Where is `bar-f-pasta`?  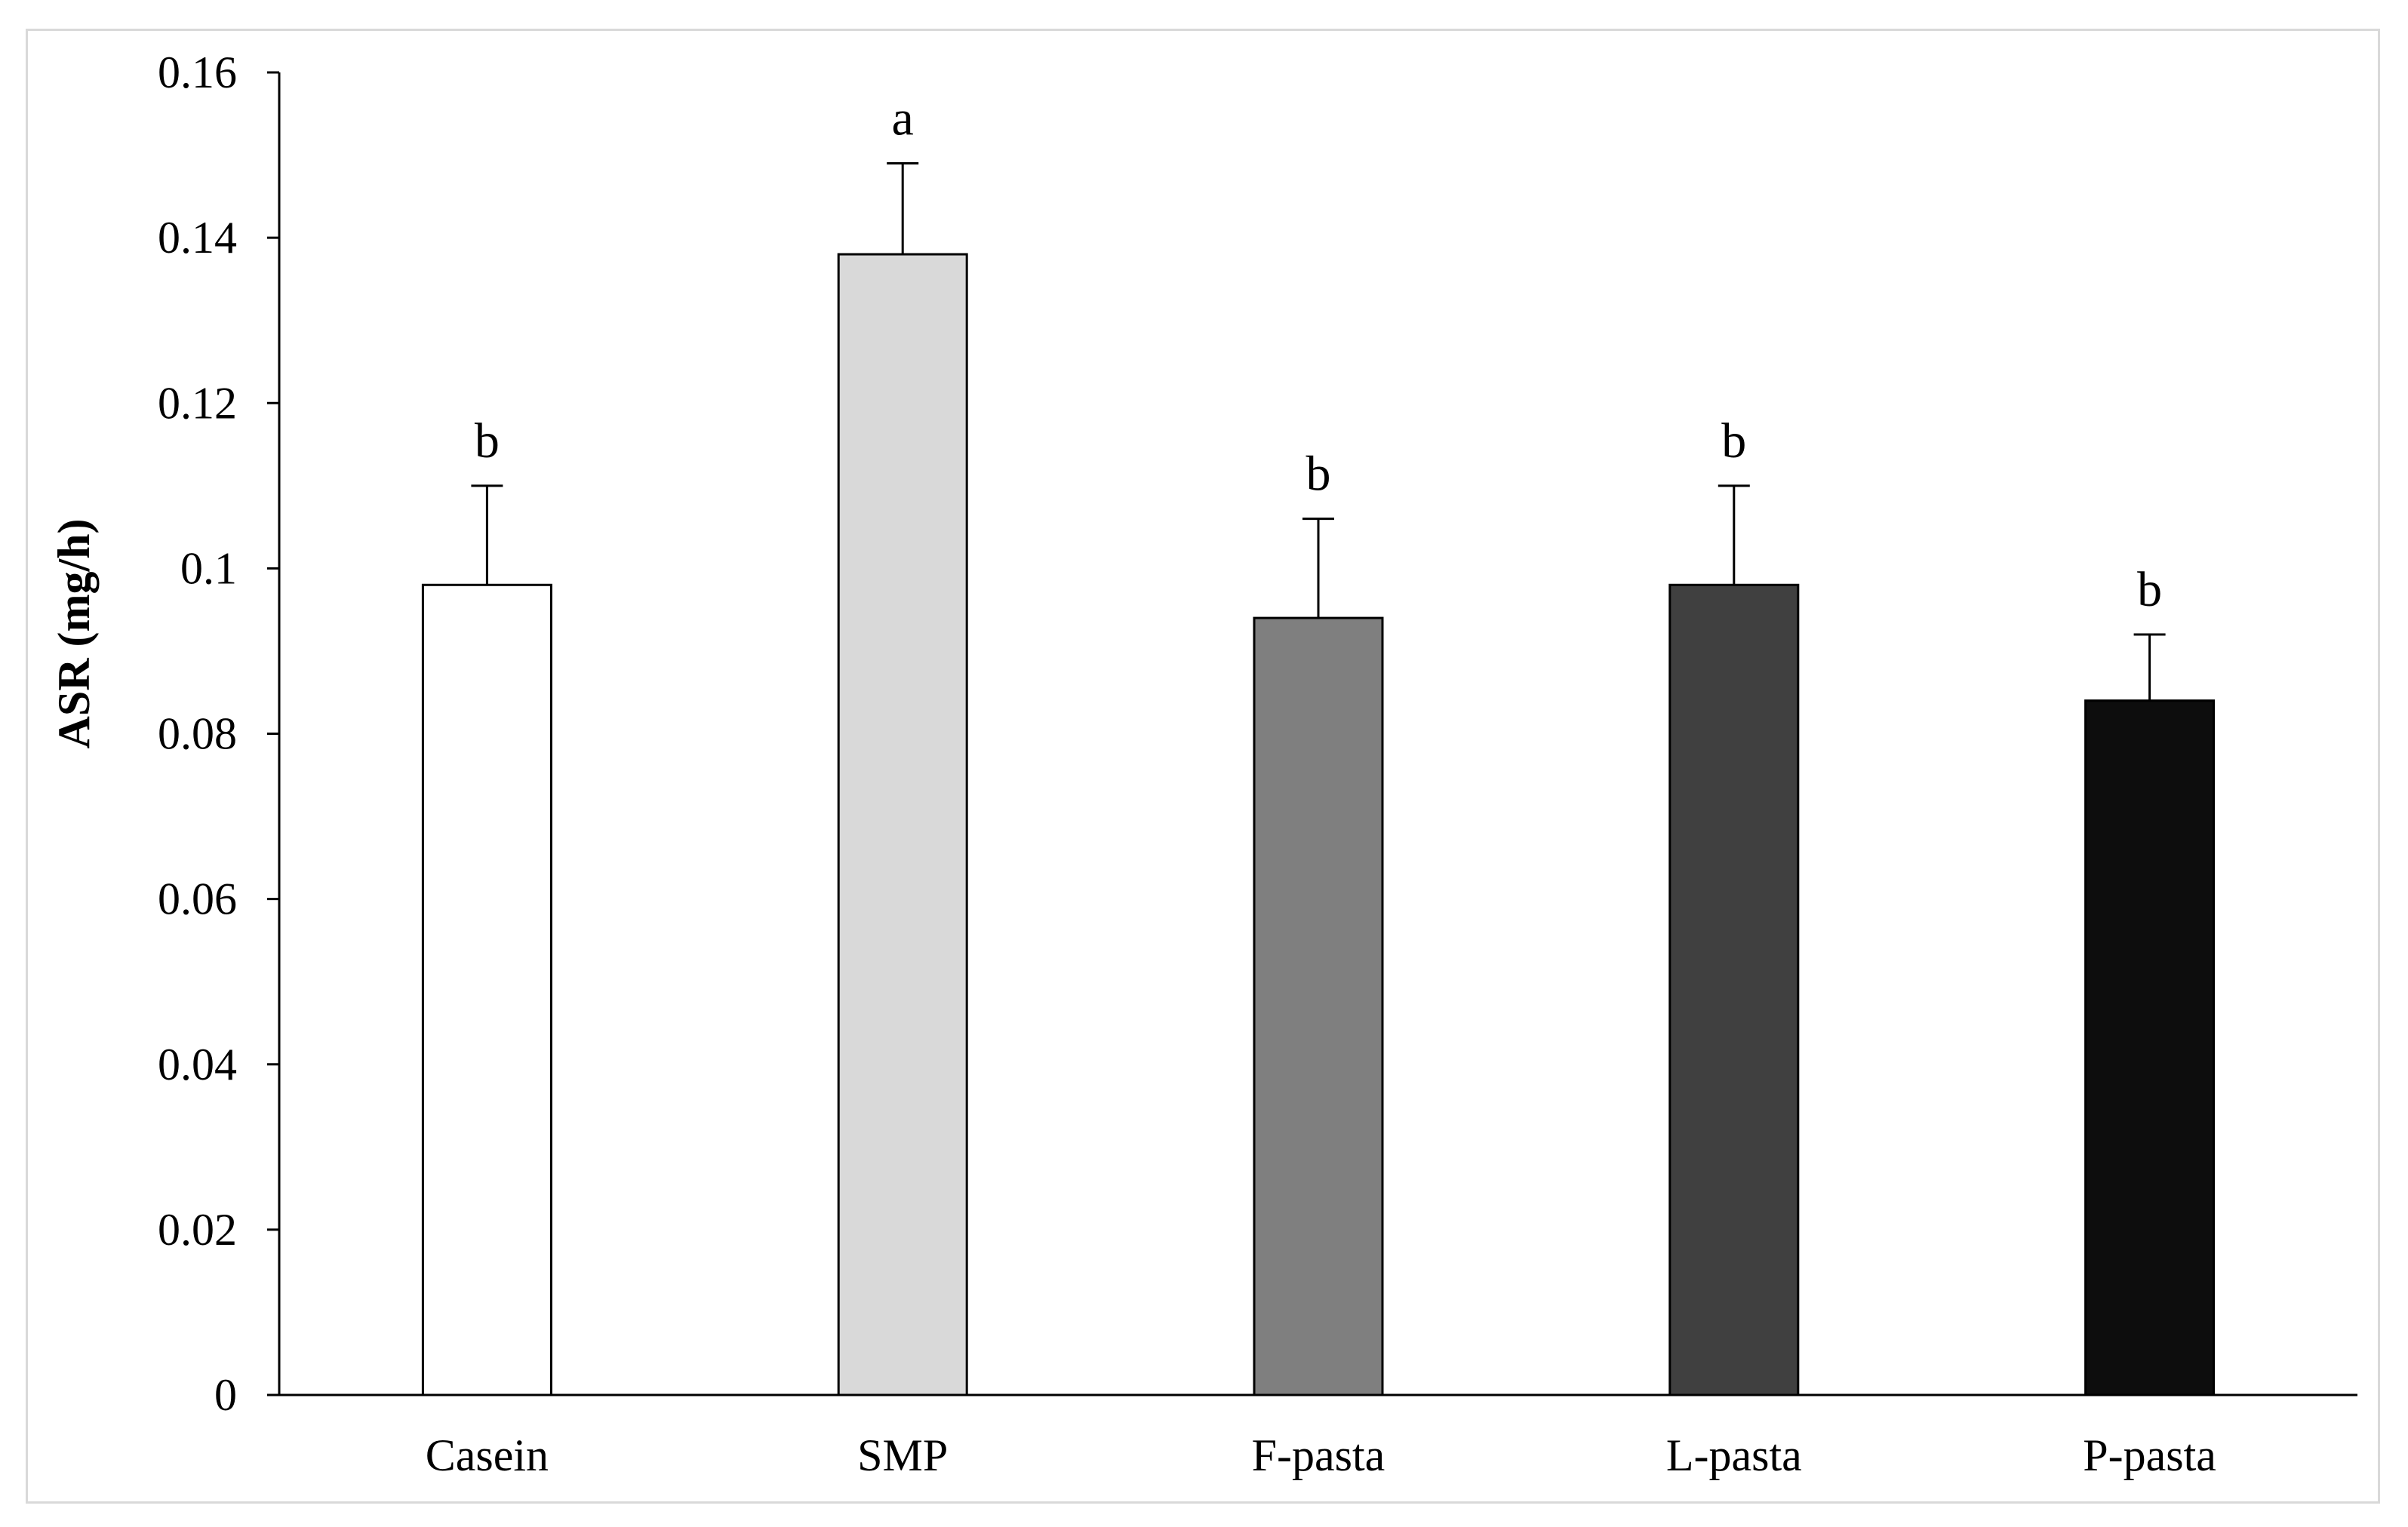 bar-f-pasta is located at coordinates (1318, 1006).